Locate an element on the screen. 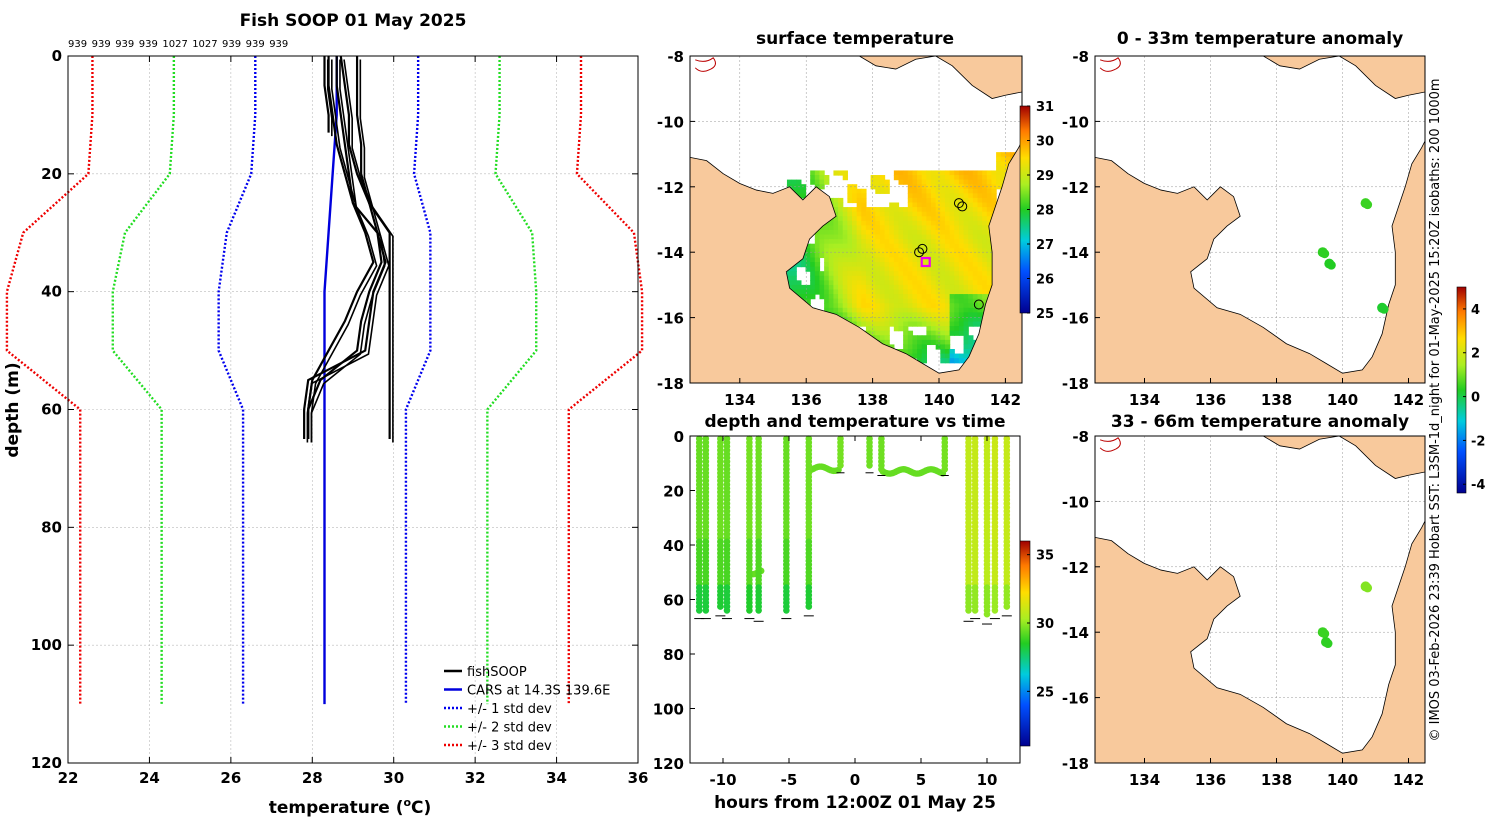 This screenshot has width=1500, height=820. colorbar-tick-label: 26 is located at coordinates (1045, 280).